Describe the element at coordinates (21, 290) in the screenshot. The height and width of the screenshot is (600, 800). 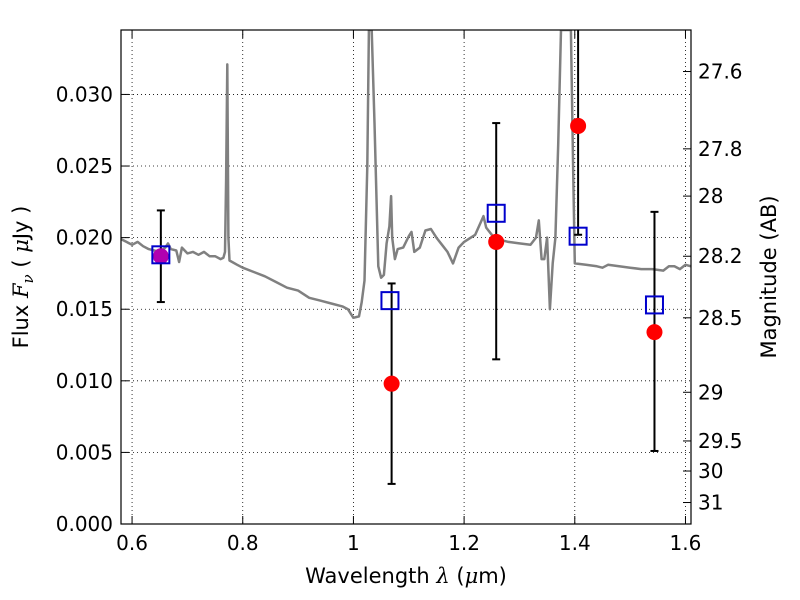
I see `y-axis-flux-symbol: F` at that location.